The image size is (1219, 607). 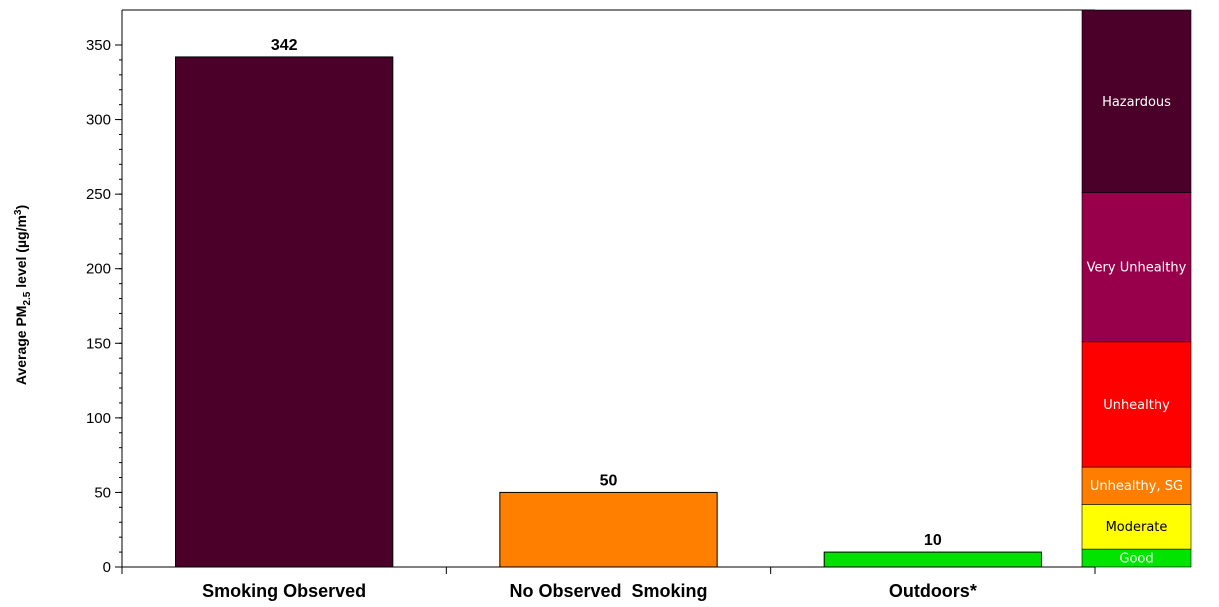 What do you see at coordinates (98, 343) in the screenshot?
I see `y-tick-label: 150` at bounding box center [98, 343].